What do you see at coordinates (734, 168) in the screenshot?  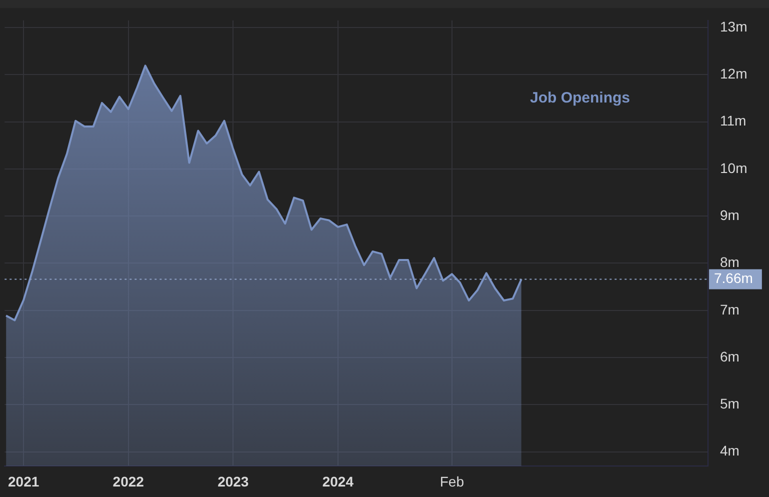 I see `y-tick-label: 10m` at bounding box center [734, 168].